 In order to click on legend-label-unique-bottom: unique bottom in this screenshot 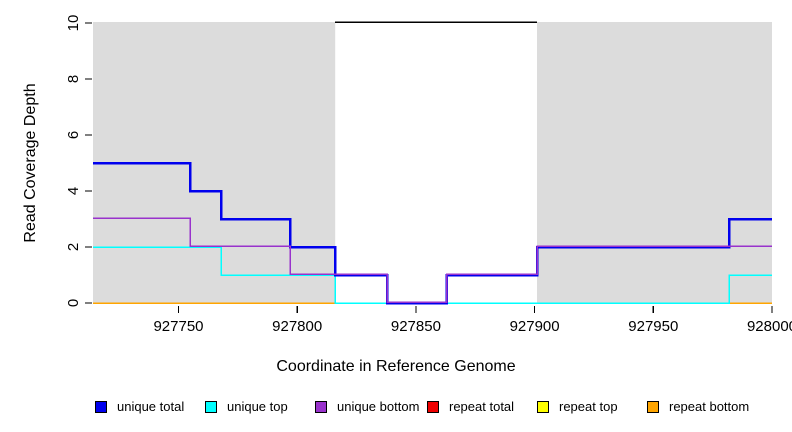, I will do `click(378, 406)`.